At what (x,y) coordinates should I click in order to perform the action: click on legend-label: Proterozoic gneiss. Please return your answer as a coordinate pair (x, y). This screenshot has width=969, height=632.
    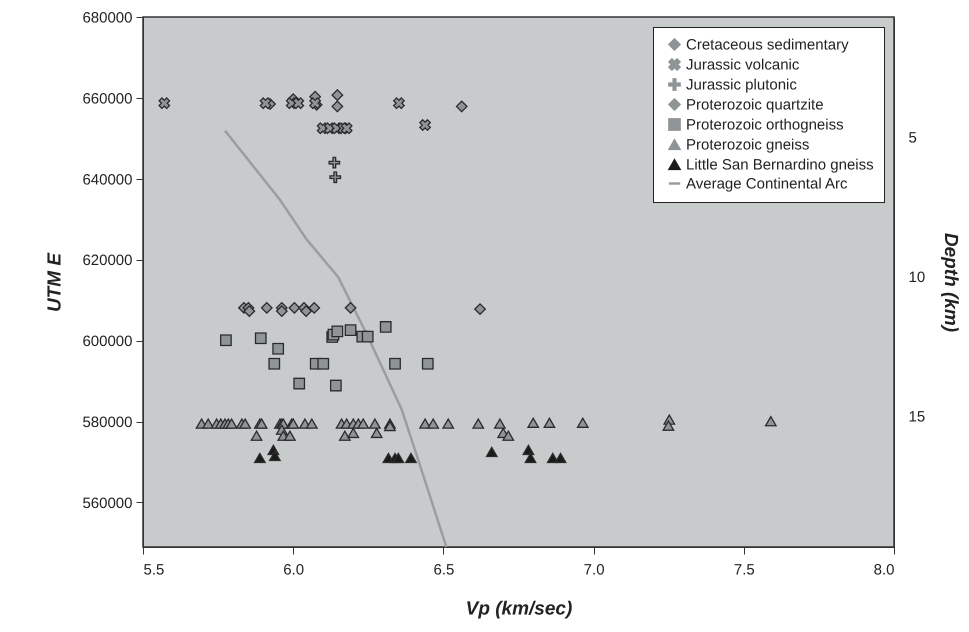
    Looking at the image, I should click on (748, 145).